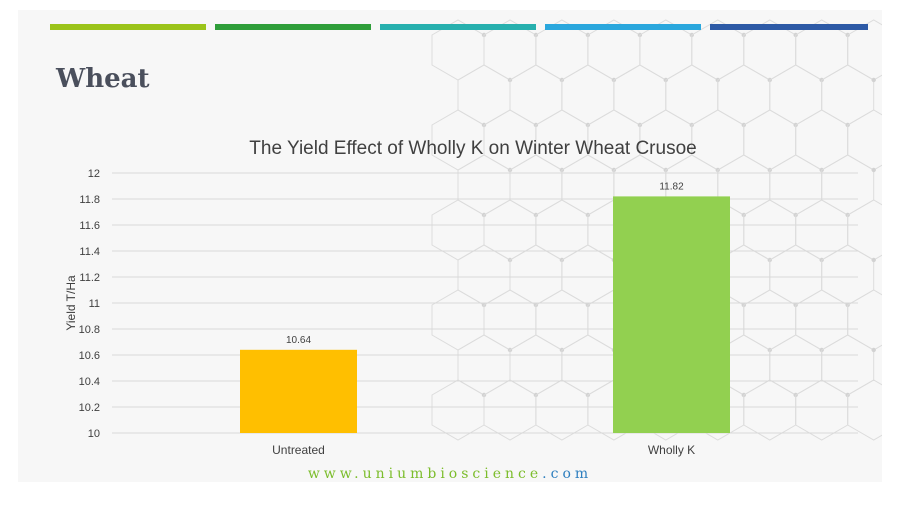 The image size is (900, 507). What do you see at coordinates (298, 340) in the screenshot?
I see `data-label: 10.64` at bounding box center [298, 340].